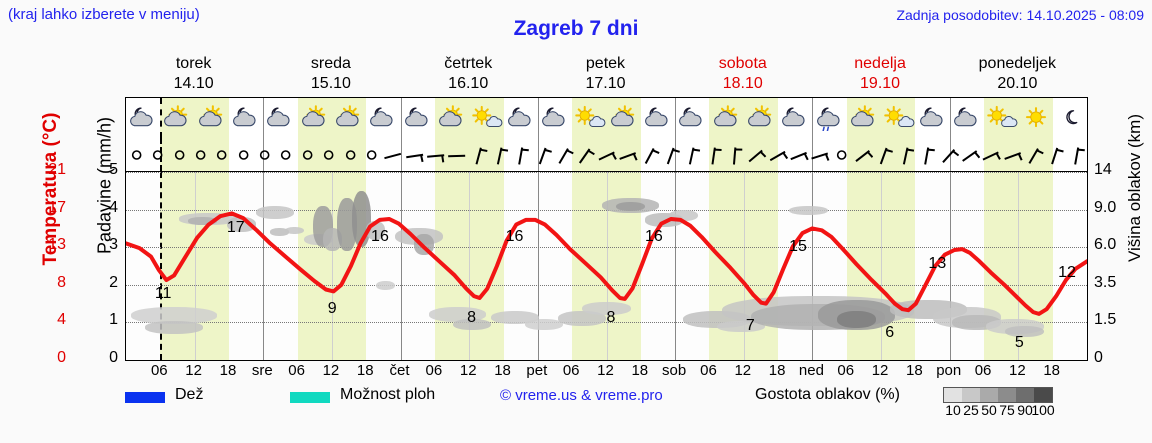 The width and height of the screenshot is (1152, 443). I want to click on temperature-value-label: 17, so click(235, 227).